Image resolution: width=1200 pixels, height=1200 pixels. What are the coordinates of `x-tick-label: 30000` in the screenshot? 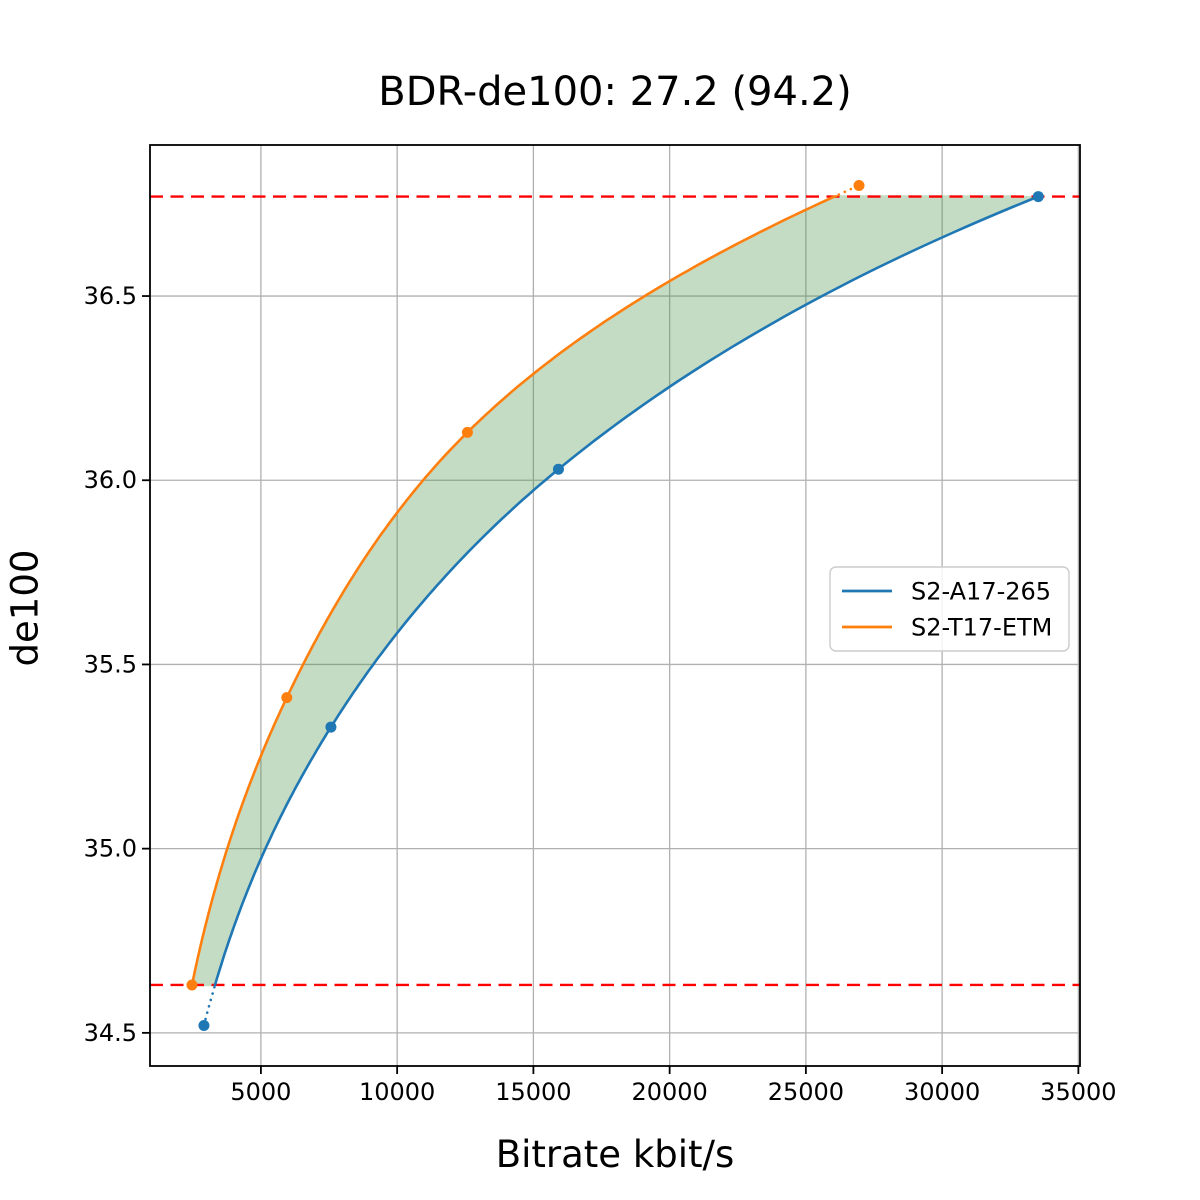 It's located at (942, 1092).